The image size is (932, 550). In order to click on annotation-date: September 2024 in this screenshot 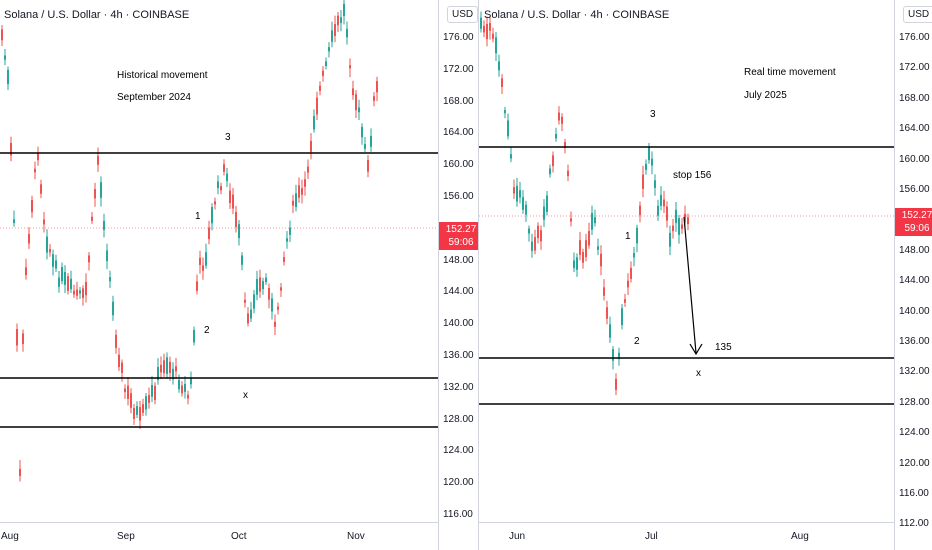, I will do `click(154, 97)`.